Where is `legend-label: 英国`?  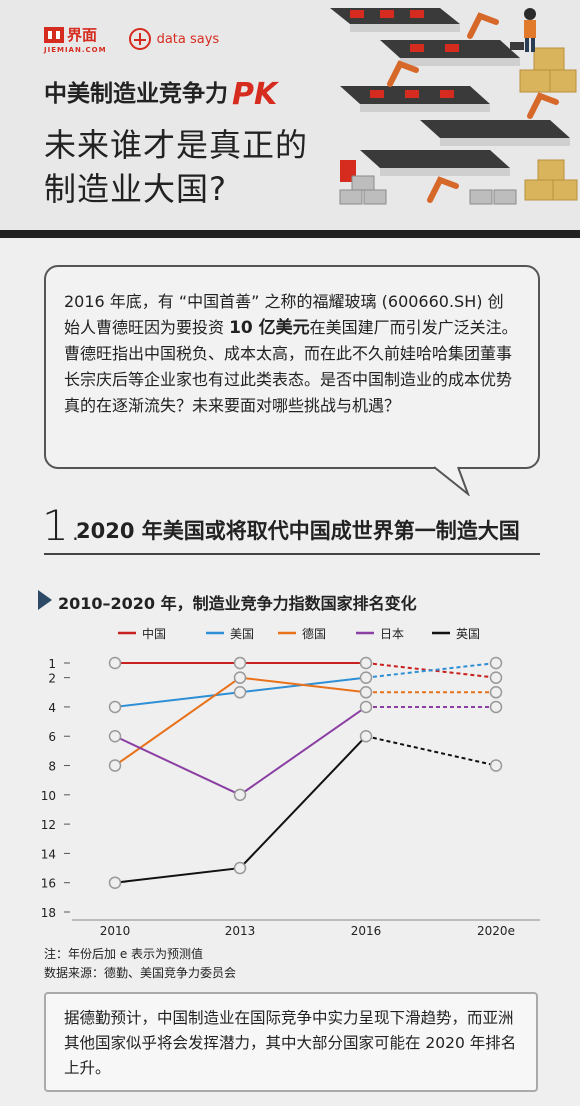 legend-label: 英国 is located at coordinates (468, 634).